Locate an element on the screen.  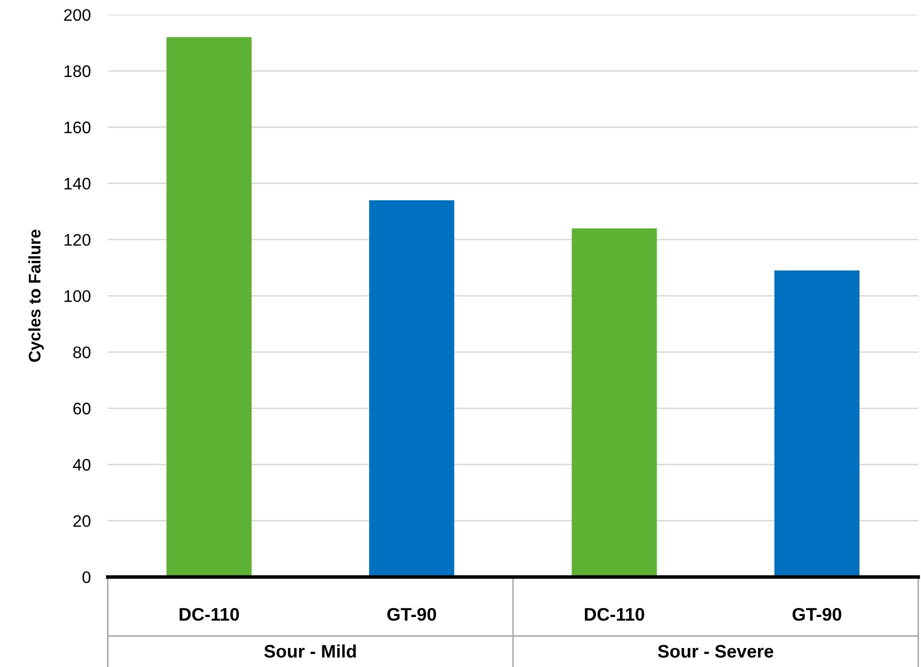
y-tick-label: 0 is located at coordinates (86, 577).